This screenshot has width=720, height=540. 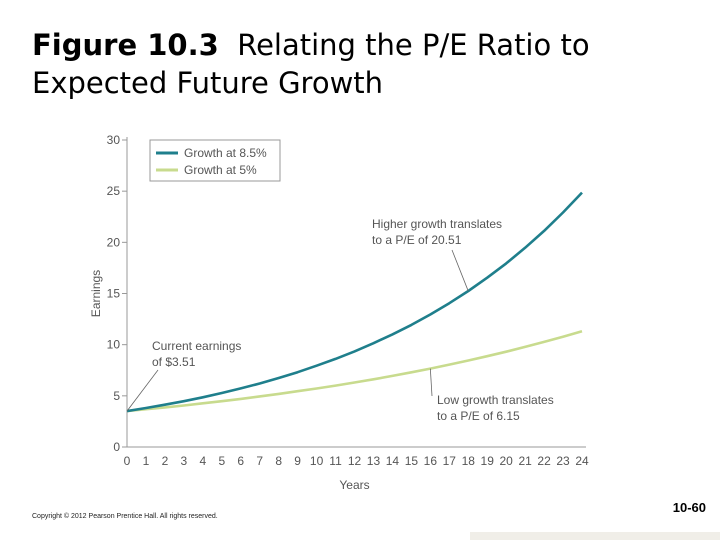 What do you see at coordinates (437, 224) in the screenshot?
I see `annotation-high-growth-text: Higher growth translates` at bounding box center [437, 224].